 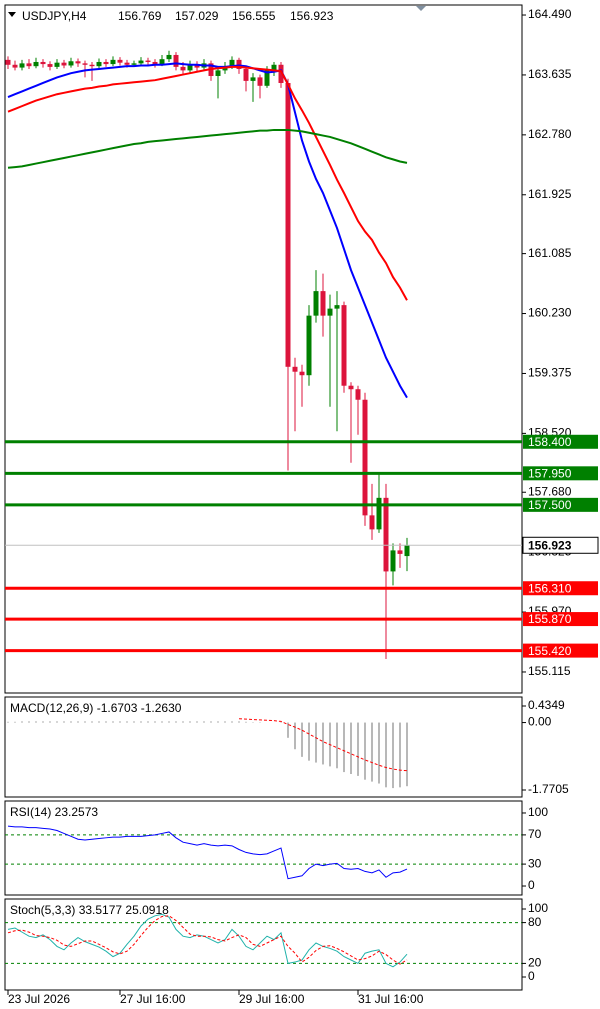 I want to click on ohlc-value: 156.923, so click(x=312, y=16).